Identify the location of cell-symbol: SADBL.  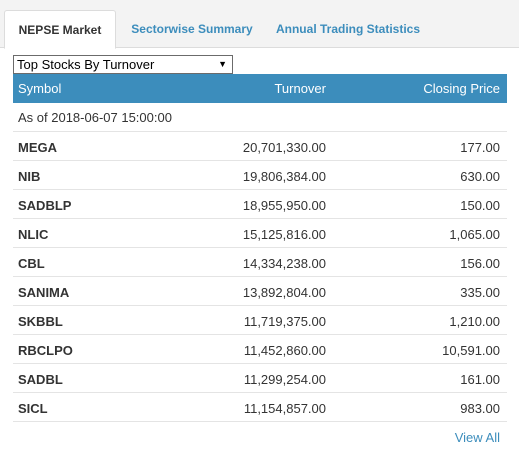
(40, 379).